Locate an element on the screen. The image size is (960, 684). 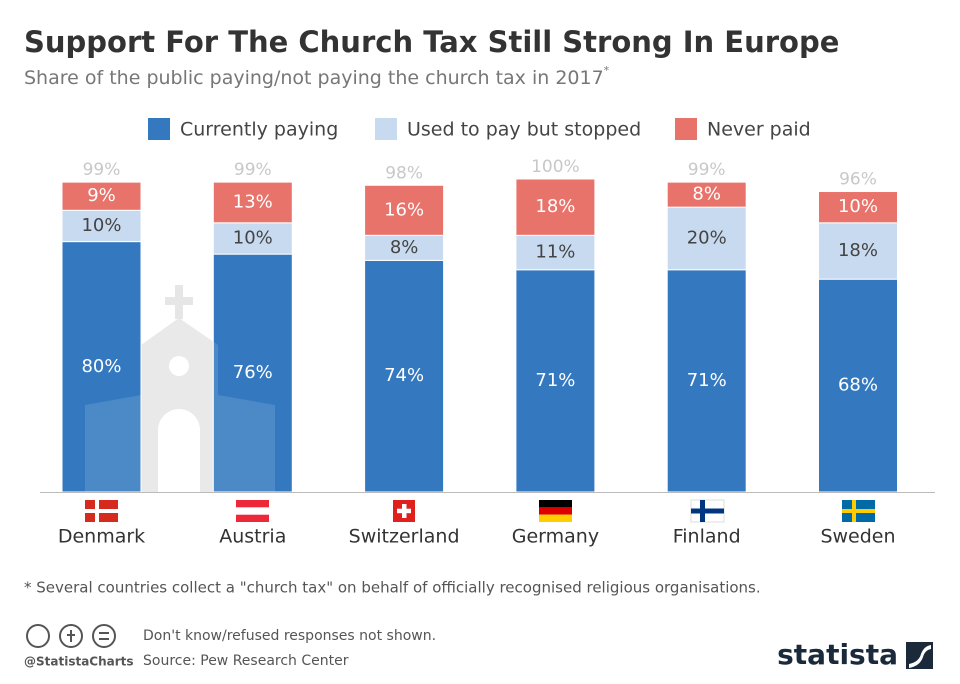
legend-label: Used to pay but stopped is located at coordinates (524, 130).